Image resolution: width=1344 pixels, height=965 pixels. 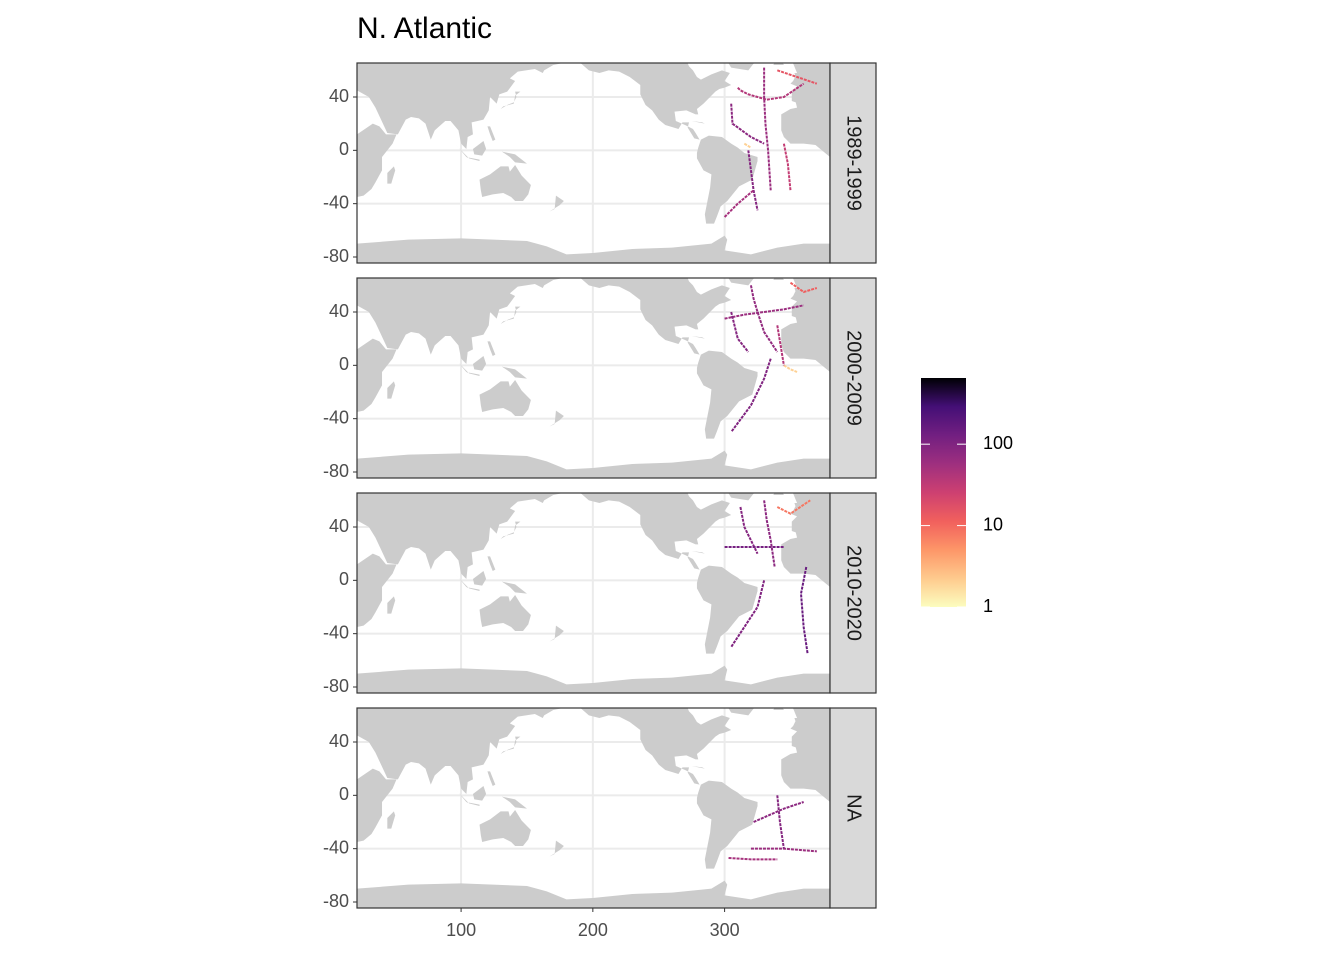 What do you see at coordinates (988, 606) in the screenshot?
I see `colorbar-label: 1` at bounding box center [988, 606].